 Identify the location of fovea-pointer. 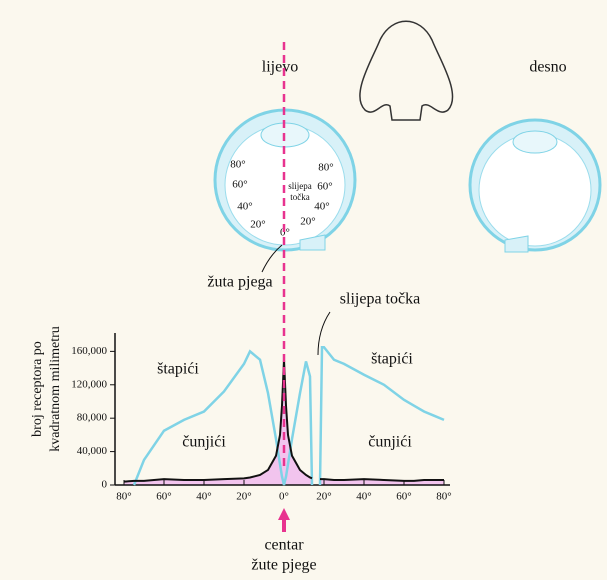
(272, 258).